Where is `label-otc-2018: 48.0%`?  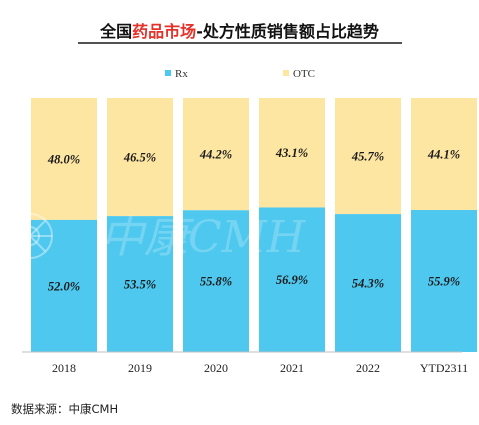 label-otc-2018: 48.0% is located at coordinates (63, 159).